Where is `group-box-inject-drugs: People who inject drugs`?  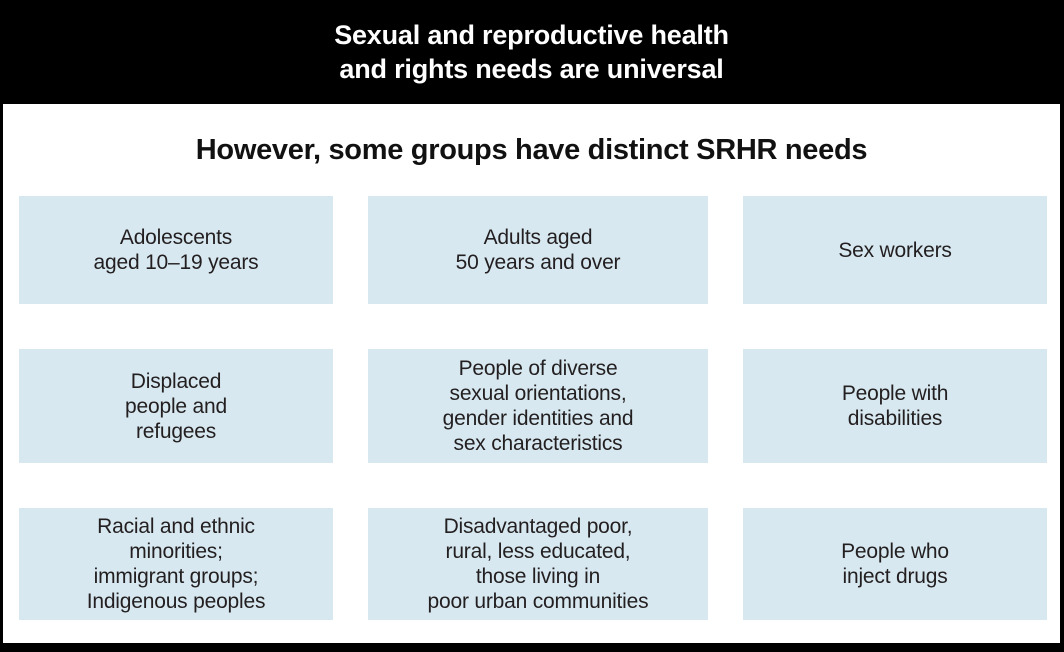 group-box-inject-drugs: People who inject drugs is located at coordinates (895, 564).